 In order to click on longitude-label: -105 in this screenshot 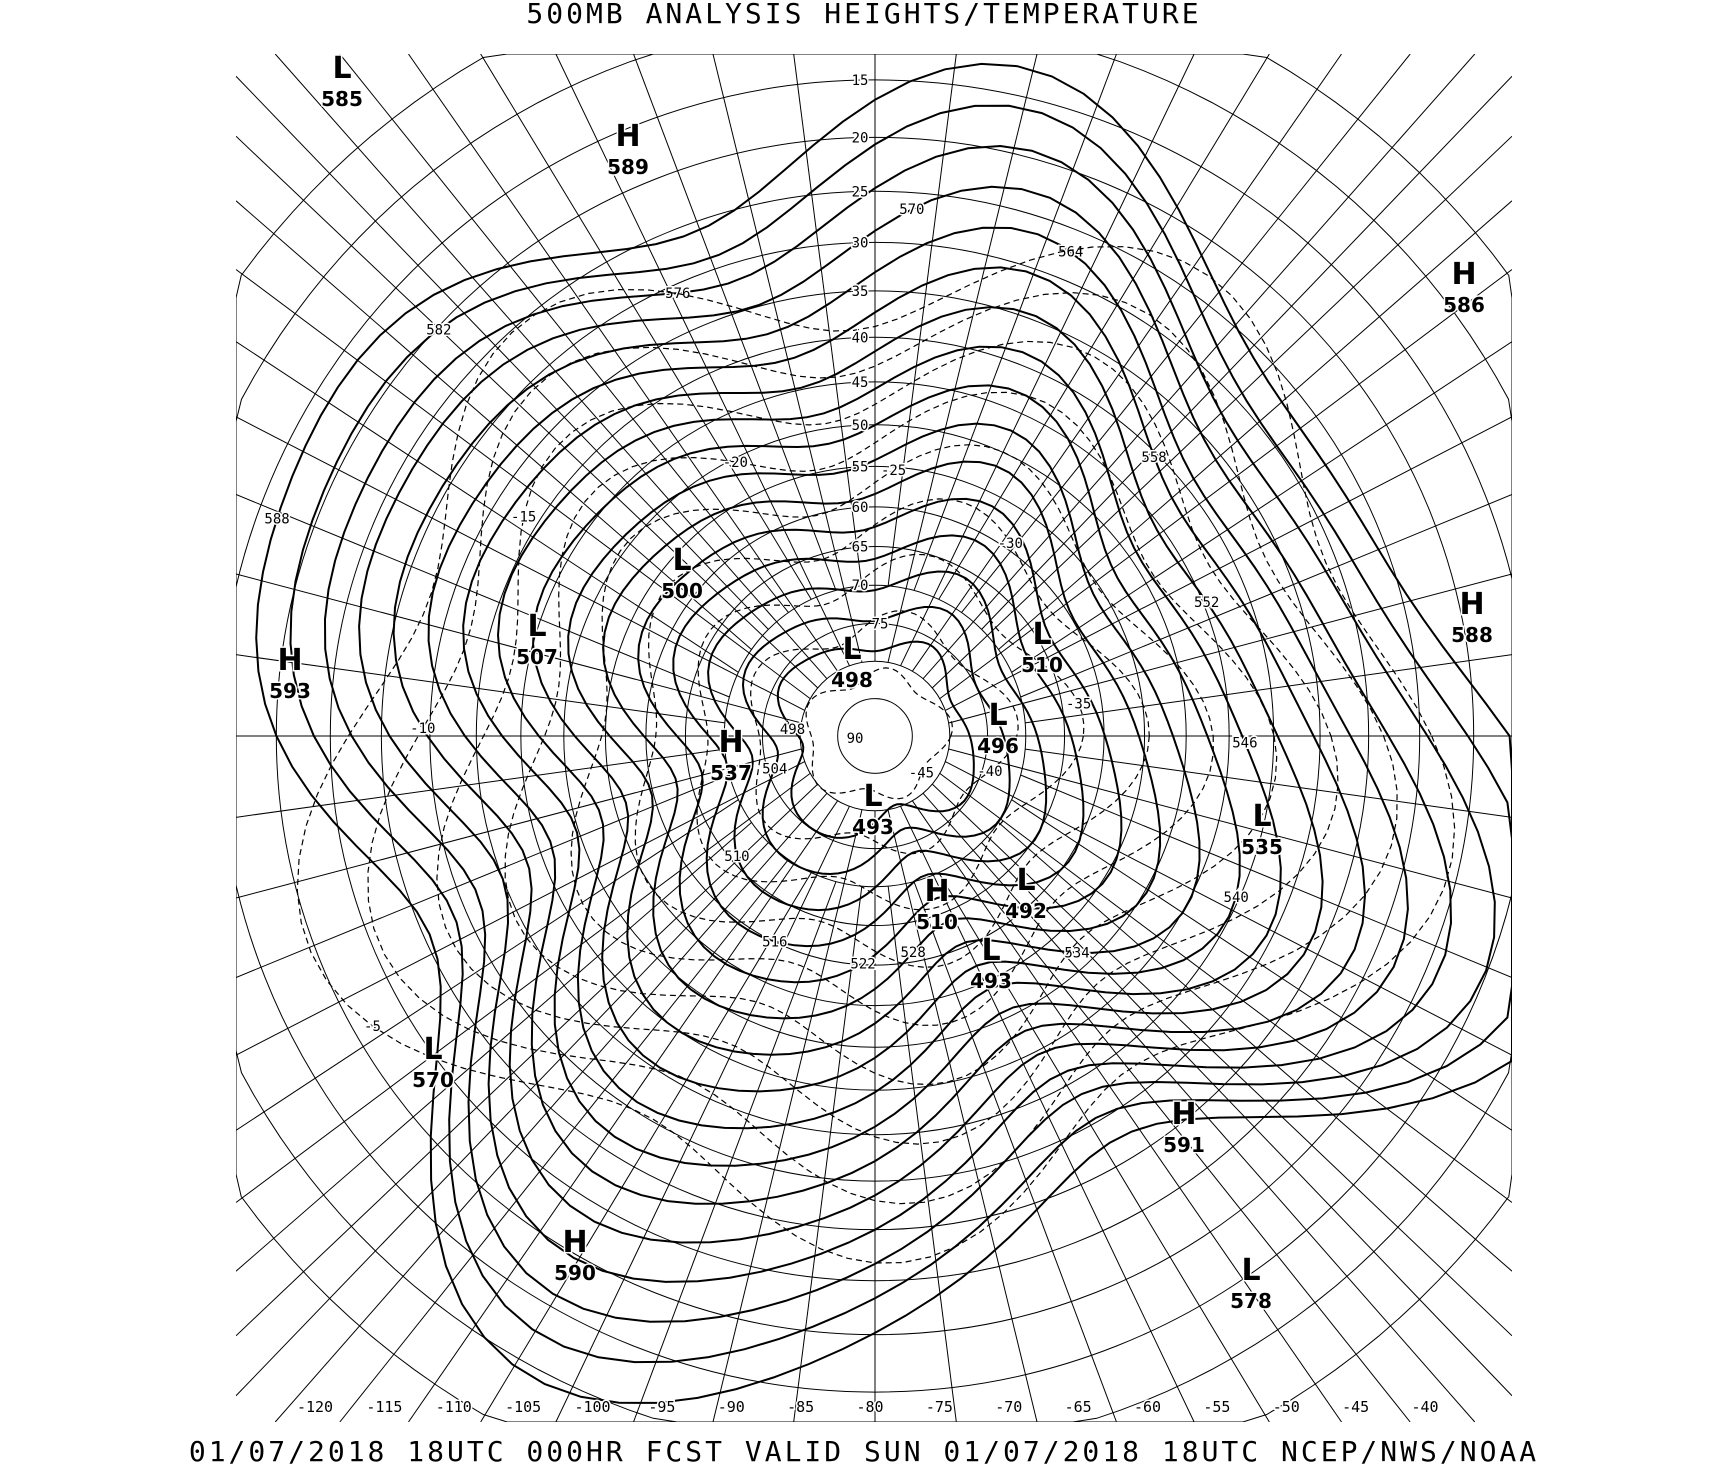, I will do `click(523, 1407)`.